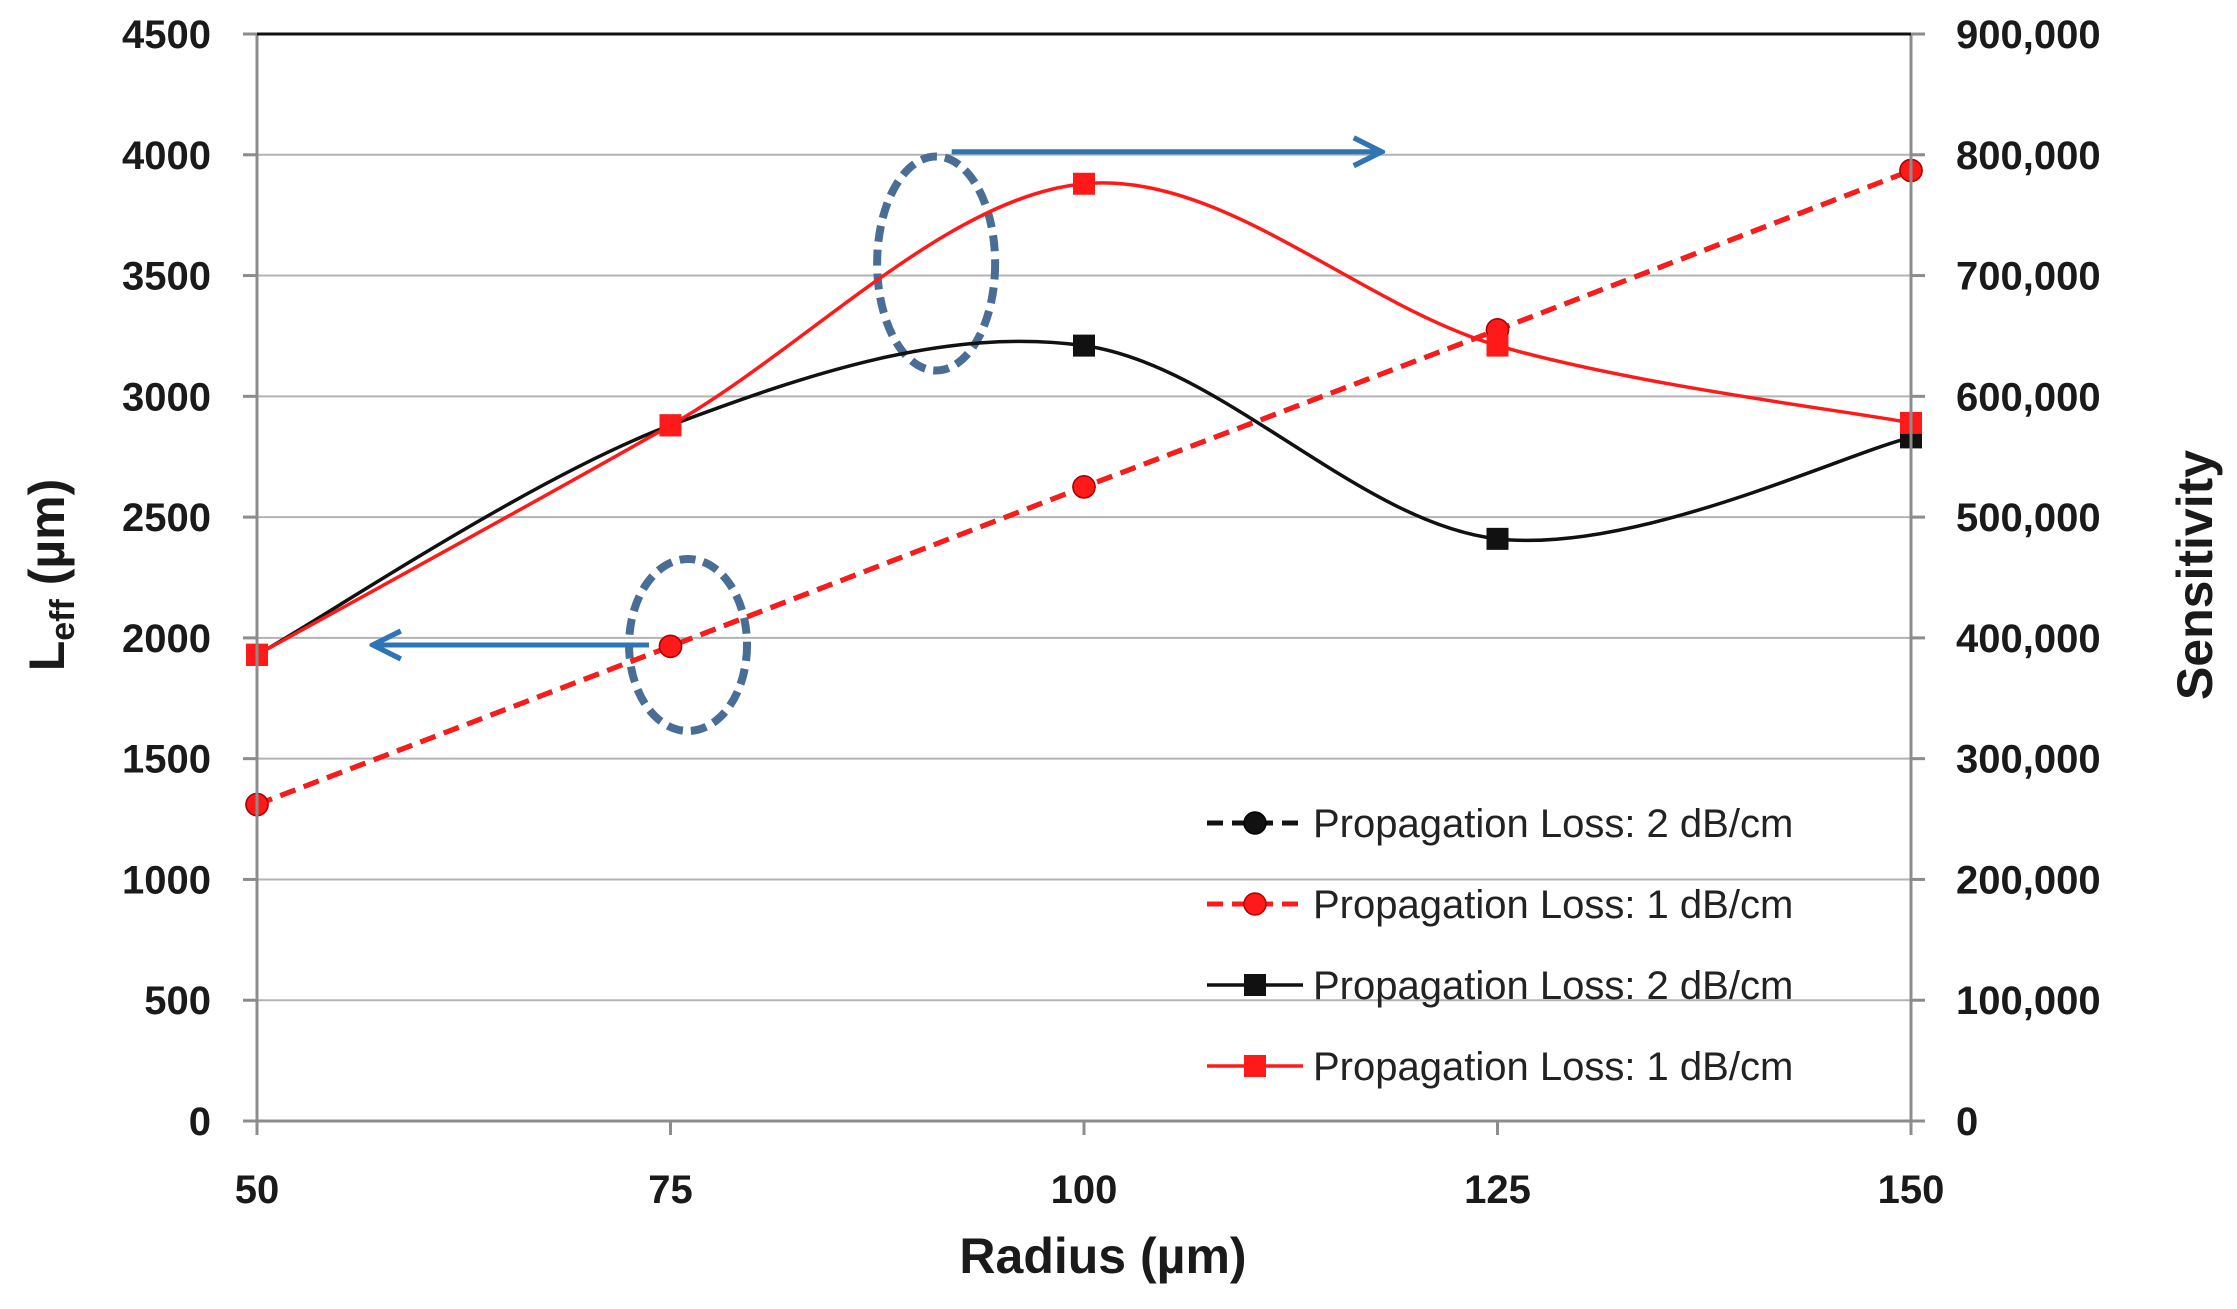  What do you see at coordinates (166, 880) in the screenshot?
I see `y-tick-label: 1000` at bounding box center [166, 880].